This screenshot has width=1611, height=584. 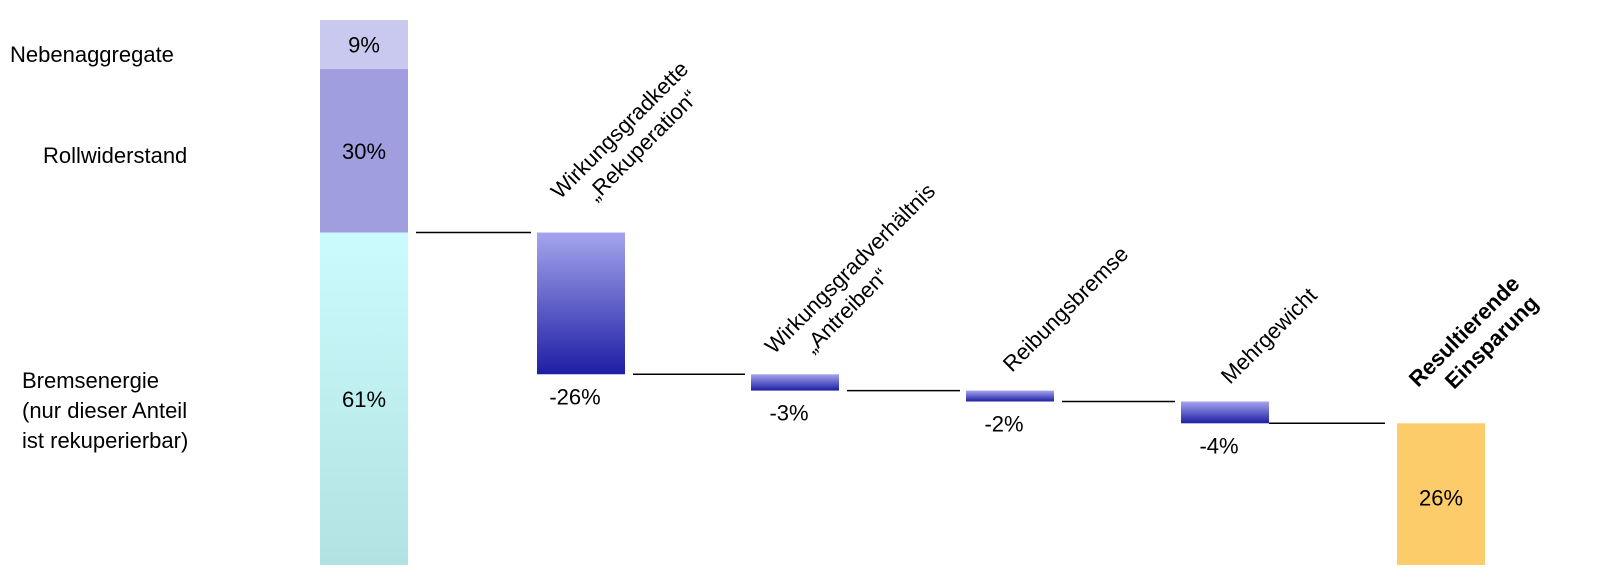 I want to click on label-bremsenergie-line-1: Bremsenergie, so click(x=90, y=380).